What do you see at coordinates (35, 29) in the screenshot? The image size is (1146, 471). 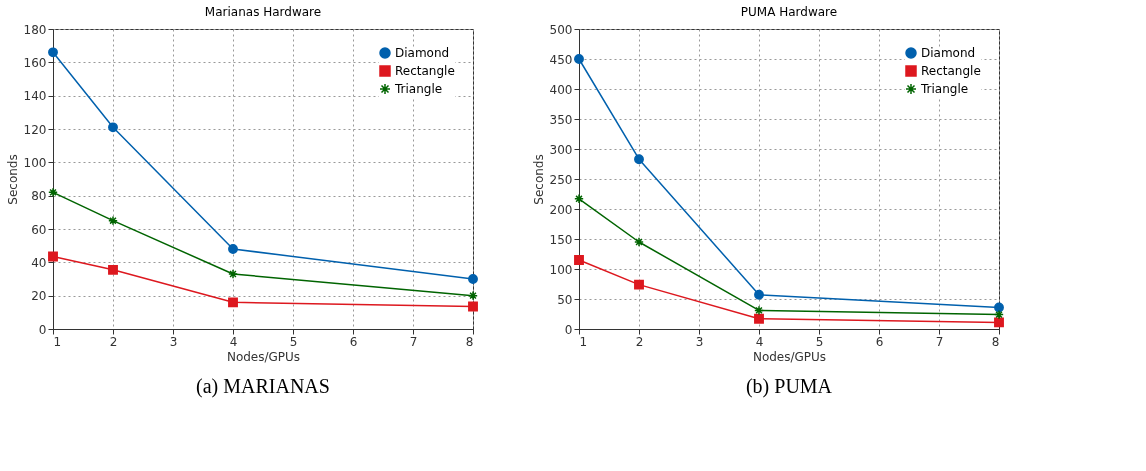 I see `y-tick-label: 180` at bounding box center [35, 29].